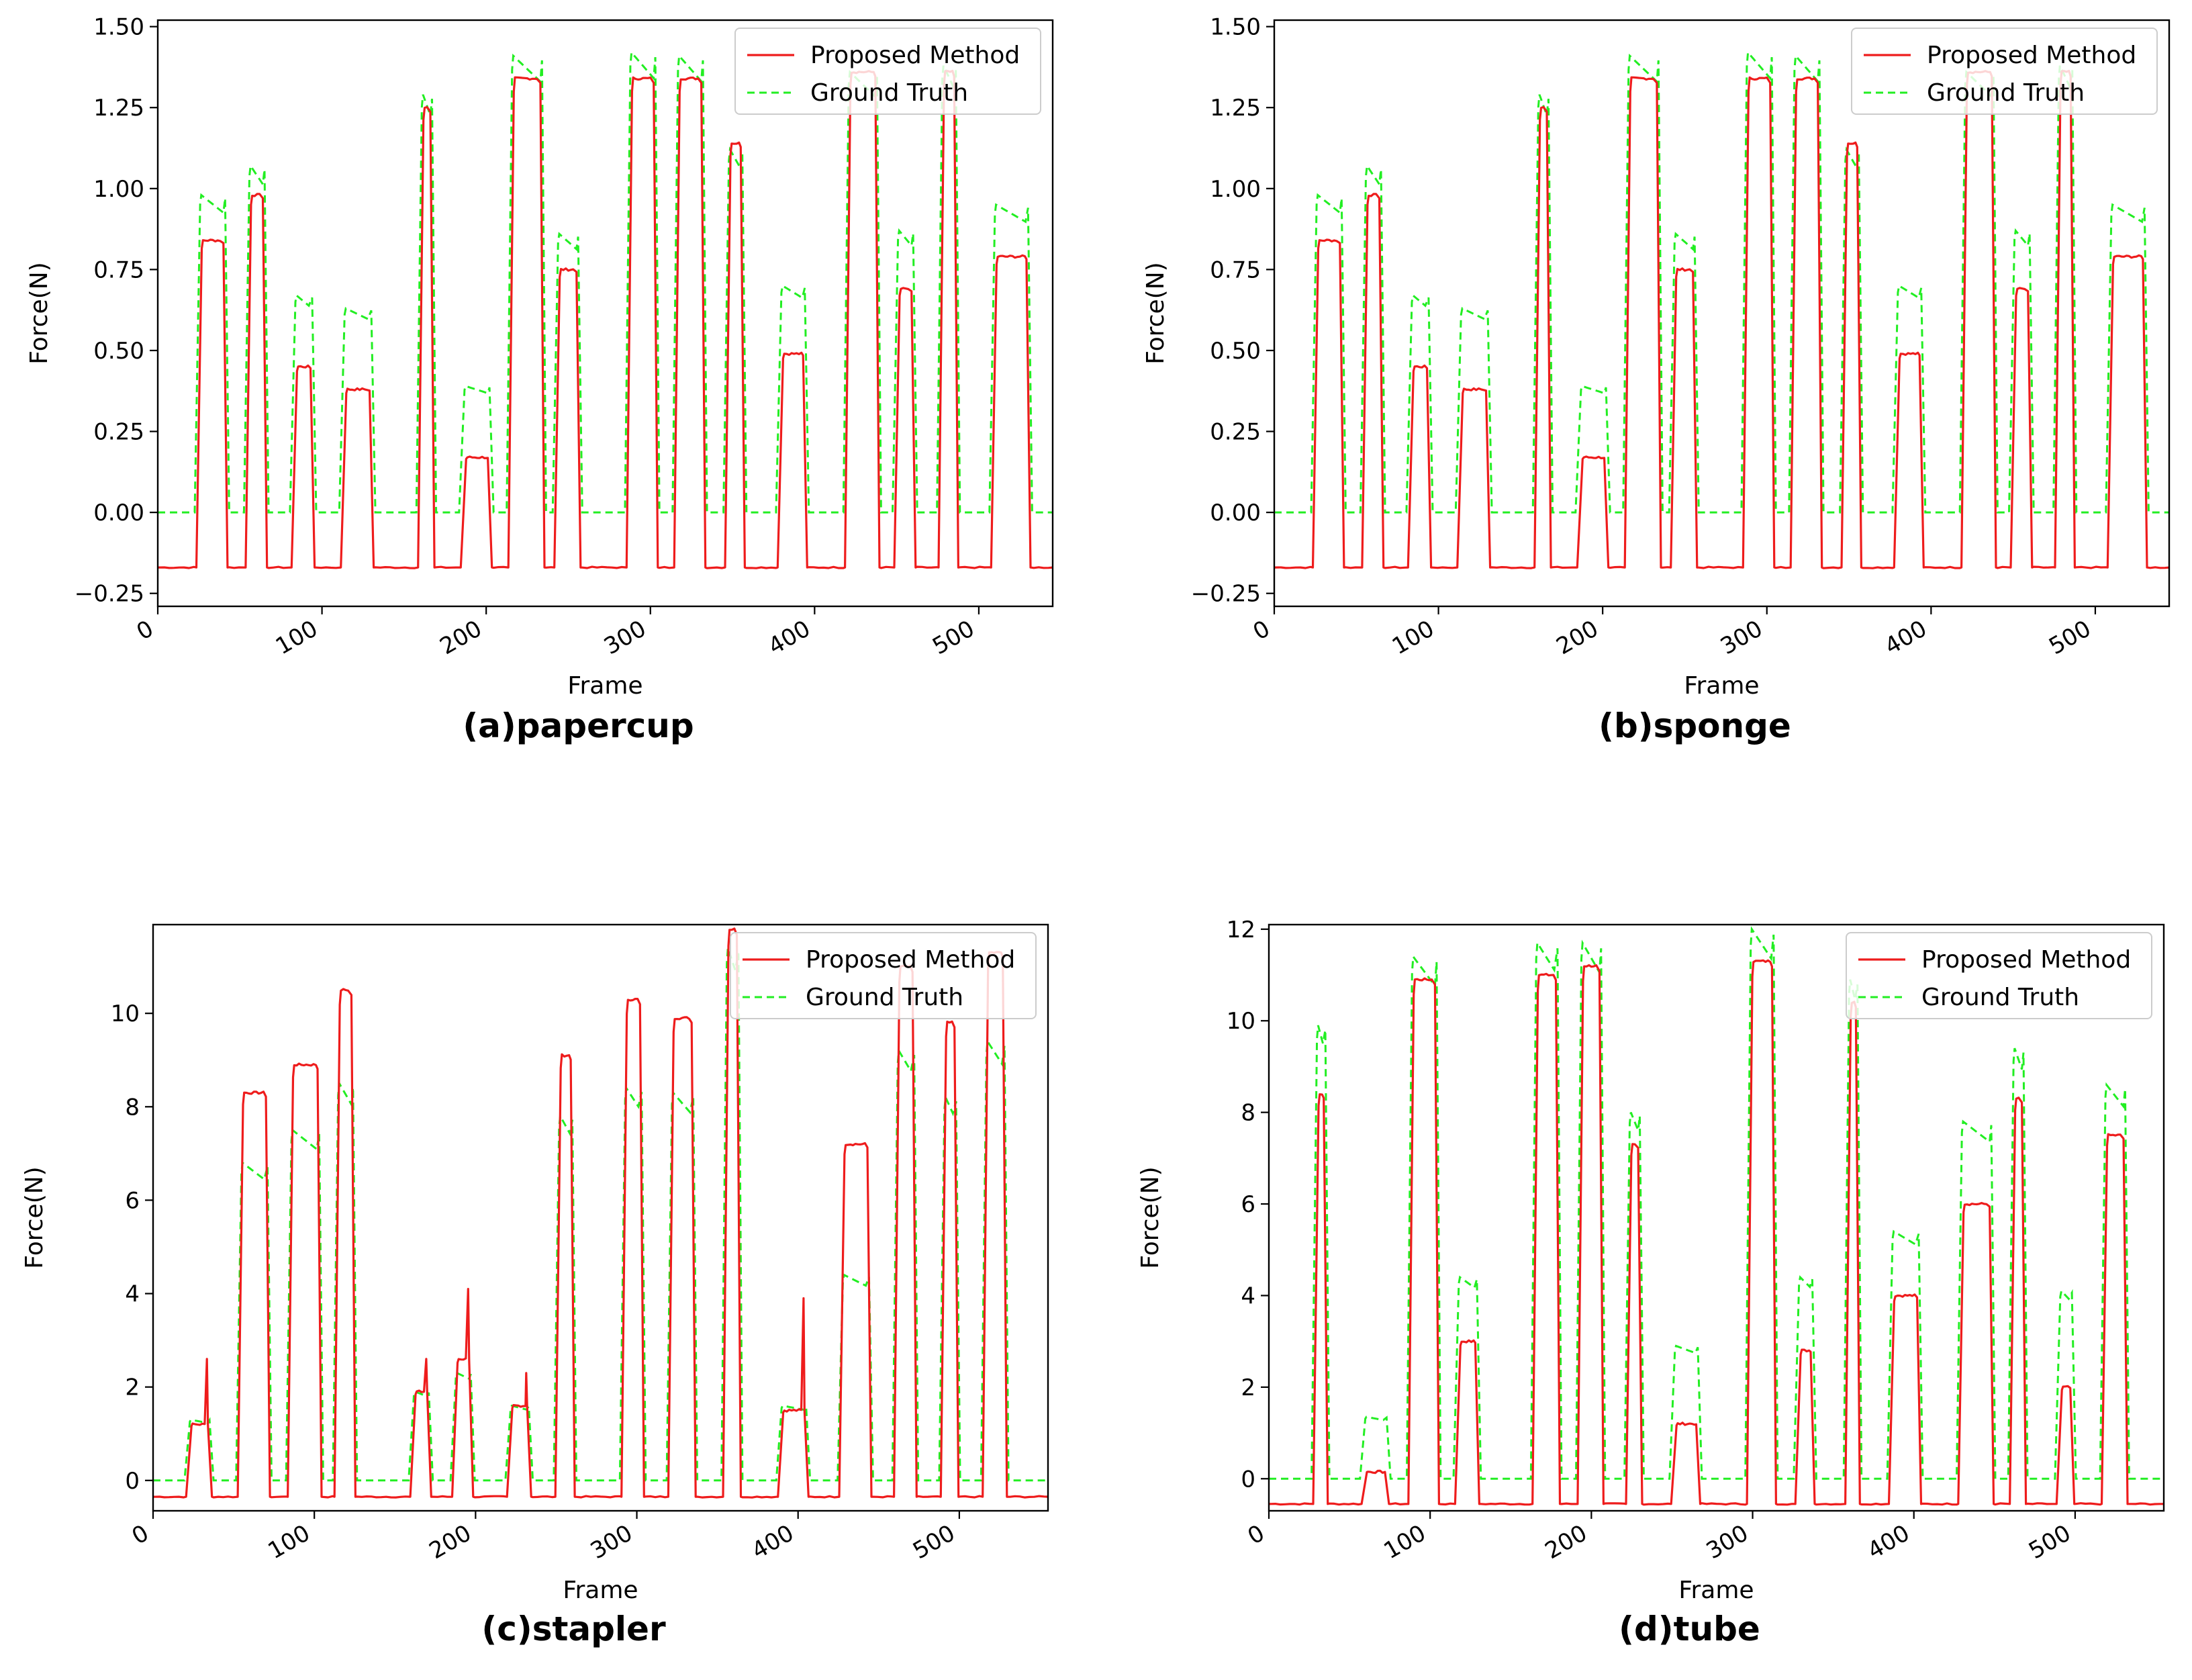 The image size is (2192, 1680). Describe the element at coordinates (578, 726) in the screenshot. I see `panel-caption: (a)papercup` at that location.